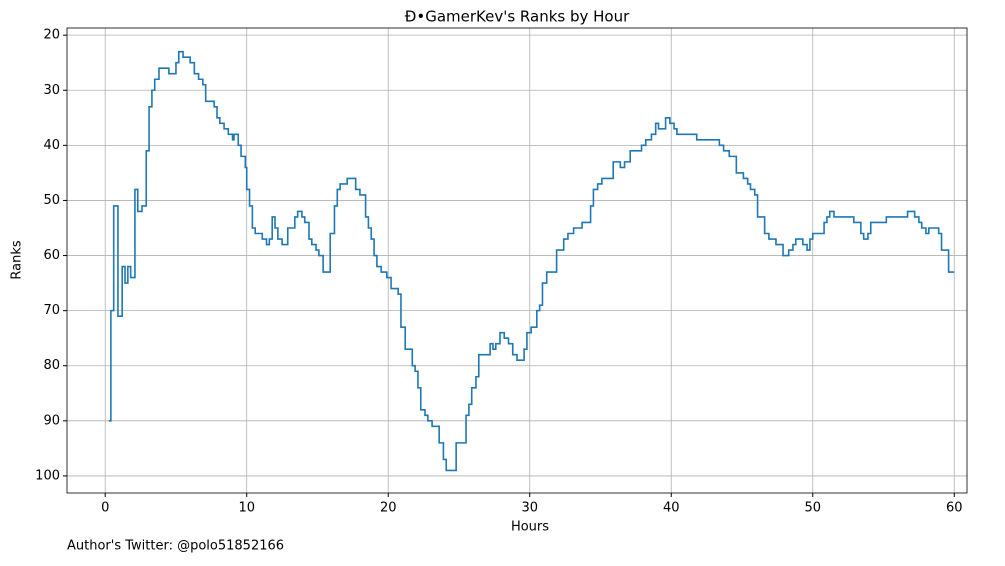 Image resolution: width=1005 pixels, height=566 pixels. Describe the element at coordinates (47, 475) in the screenshot. I see `y-tick-label: 100` at that location.